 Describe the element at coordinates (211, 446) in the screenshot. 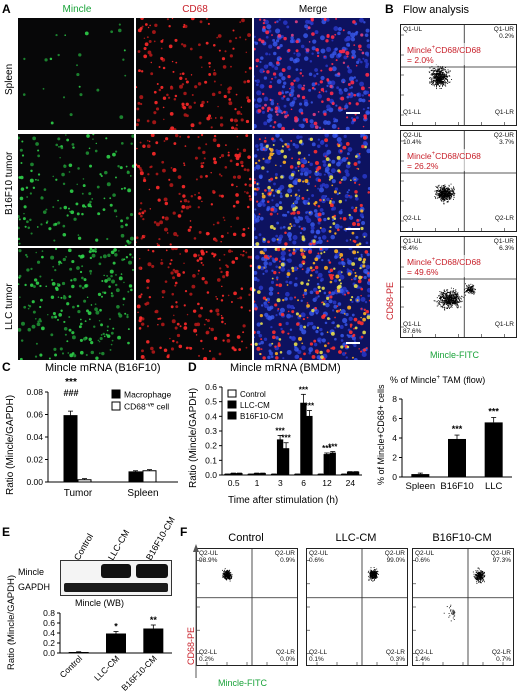

I see `chart-d-ytick-label: 0.2` at that location.